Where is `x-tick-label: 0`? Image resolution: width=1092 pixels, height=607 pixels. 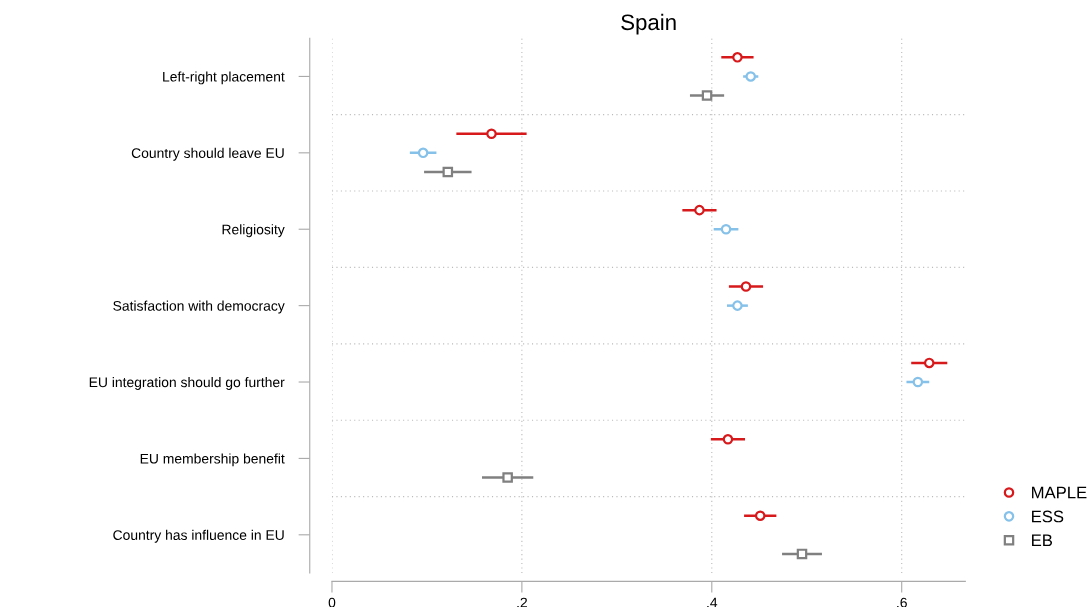
x-tick-label: 0 is located at coordinates (332, 602).